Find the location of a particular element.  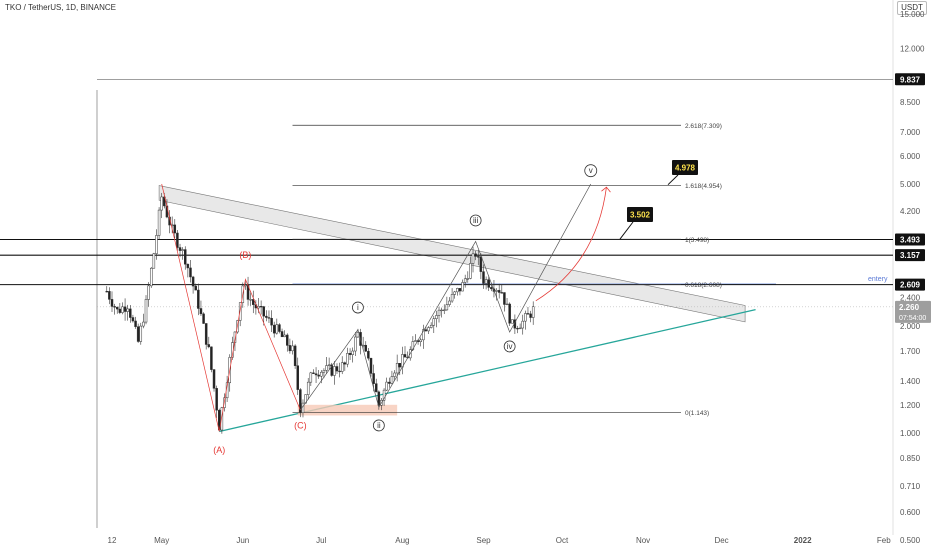

impulse-wave-label: iv is located at coordinates (510, 346).